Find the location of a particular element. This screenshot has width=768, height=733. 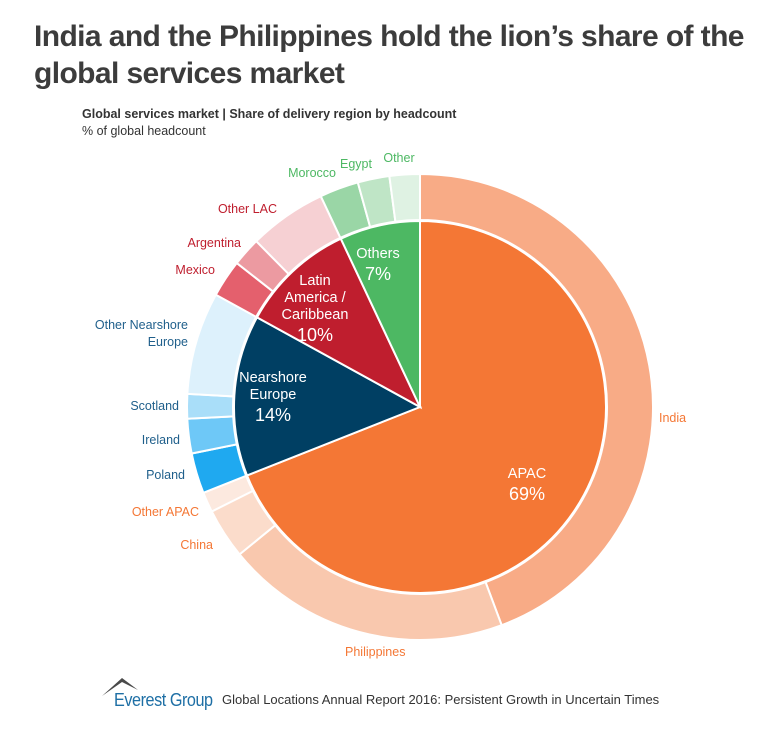

chart-unit-label: % of global headcount is located at coordinates (144, 131).